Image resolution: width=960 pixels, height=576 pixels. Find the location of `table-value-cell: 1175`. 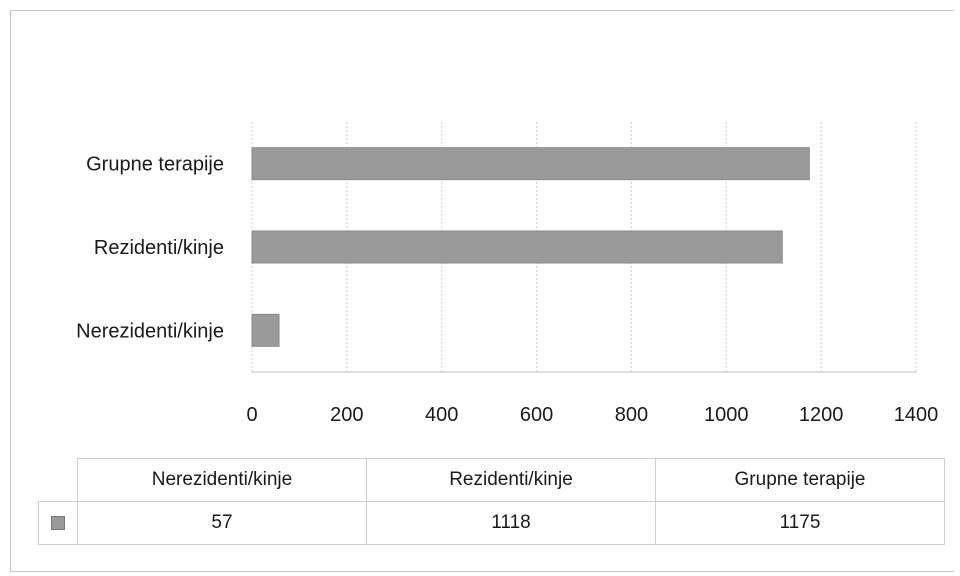

table-value-cell: 1175 is located at coordinates (800, 523).